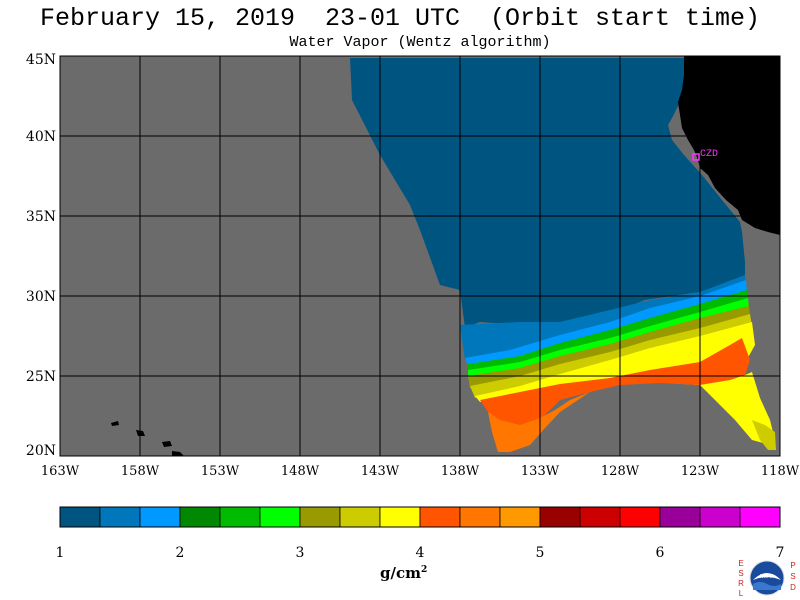  I want to click on longitude-label: 118W, so click(780, 471).